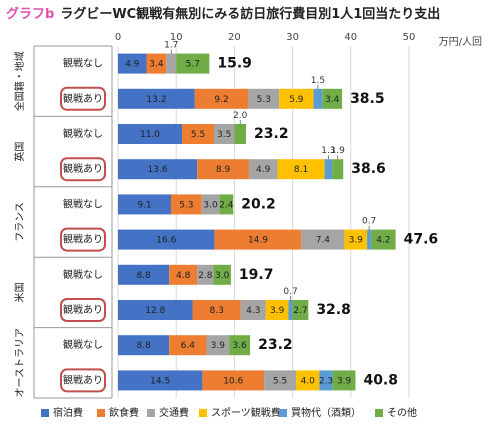 The height and width of the screenshot is (432, 488). I want to click on group-label: 全国籍・地域, so click(19, 81).